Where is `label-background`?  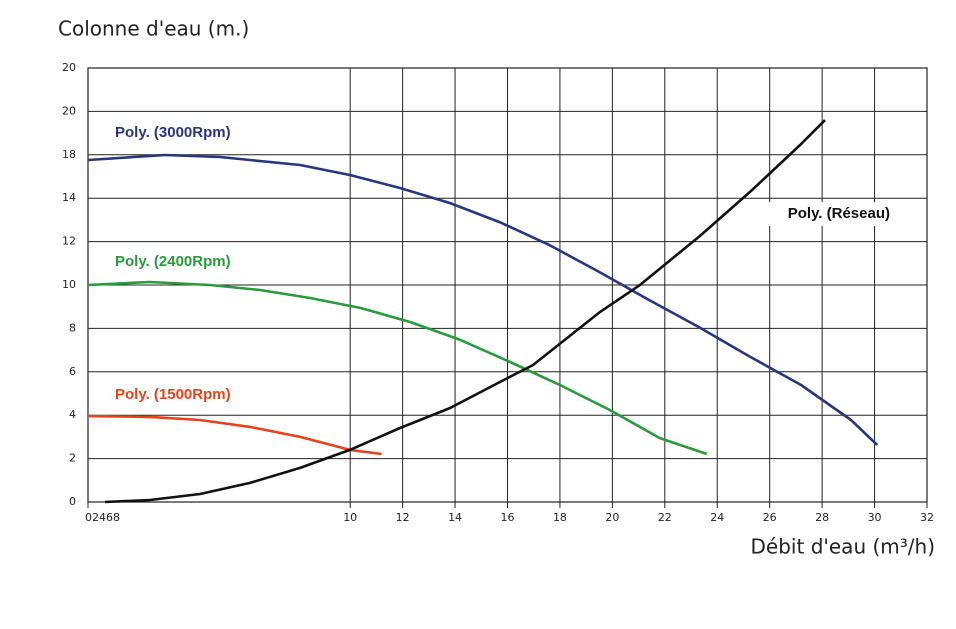 label-background is located at coordinates (826, 214).